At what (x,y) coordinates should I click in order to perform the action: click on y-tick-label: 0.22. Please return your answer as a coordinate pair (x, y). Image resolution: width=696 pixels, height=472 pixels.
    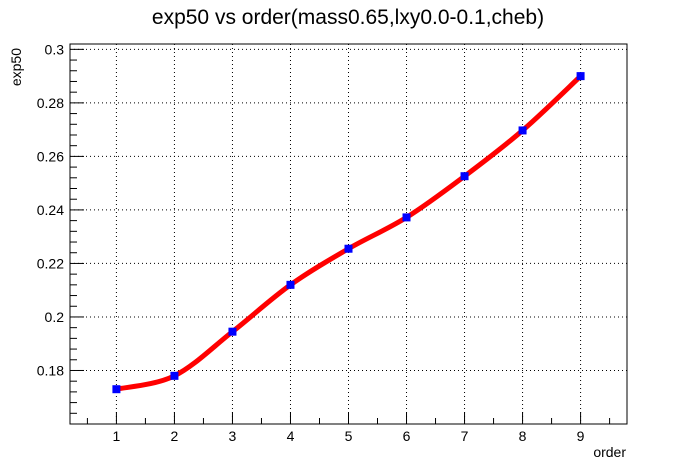
    Looking at the image, I should click on (50, 263).